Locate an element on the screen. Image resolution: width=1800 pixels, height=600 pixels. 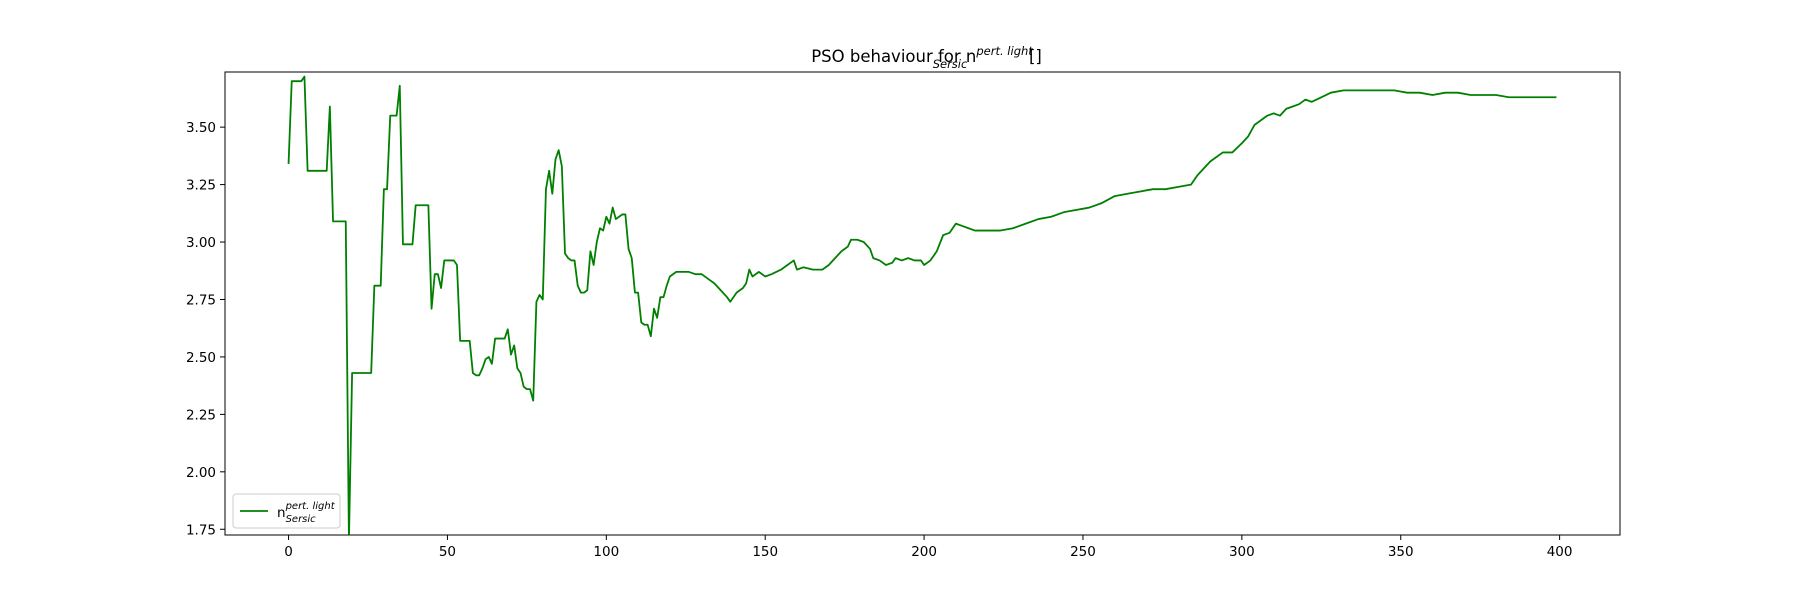
y-tick-label: 2.00 is located at coordinates (201, 473).